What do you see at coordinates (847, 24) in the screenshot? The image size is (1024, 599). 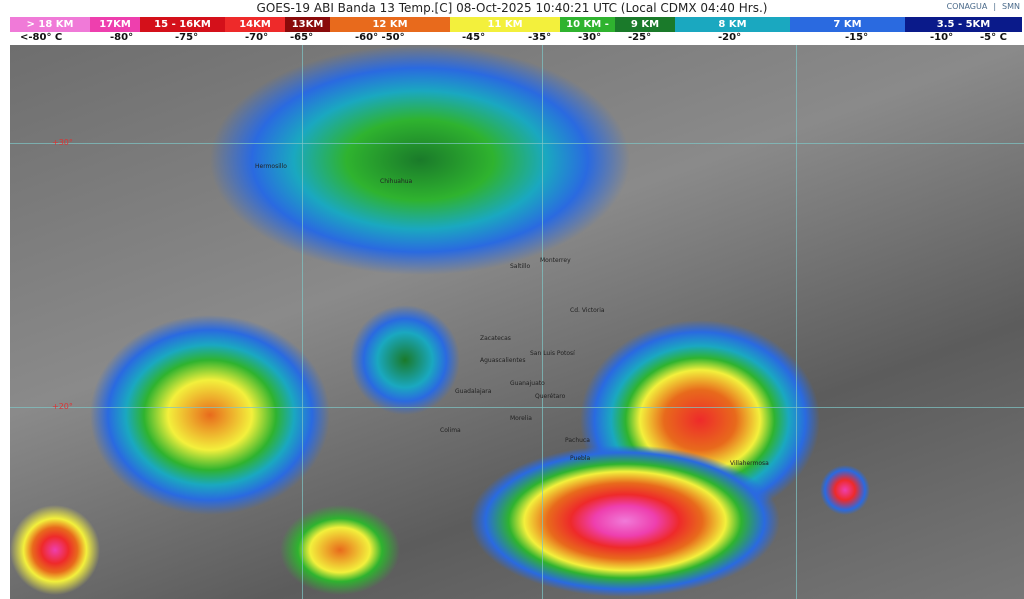 I see `legend-segment: 7 KM` at bounding box center [847, 24].